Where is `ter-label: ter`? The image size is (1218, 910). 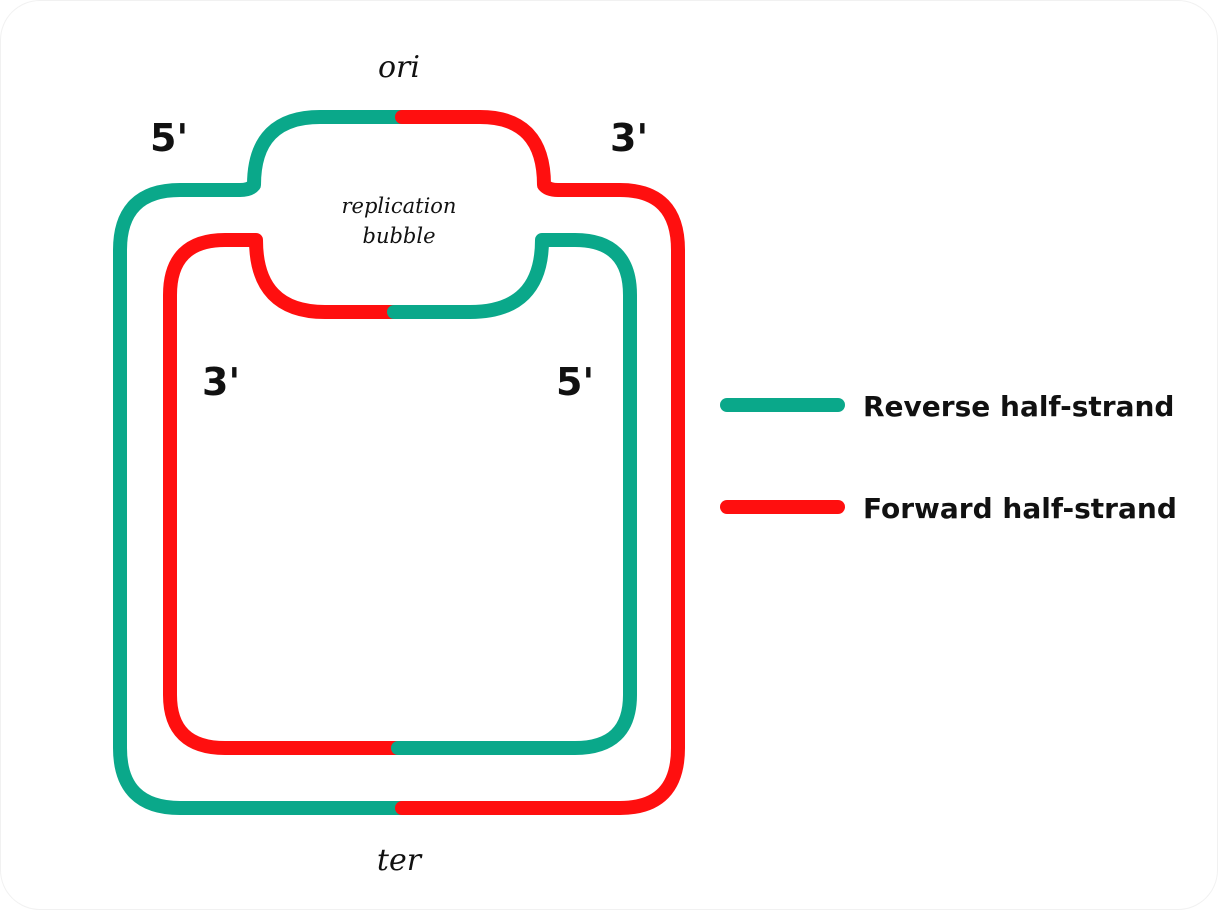
ter-label: ter is located at coordinates (400, 860).